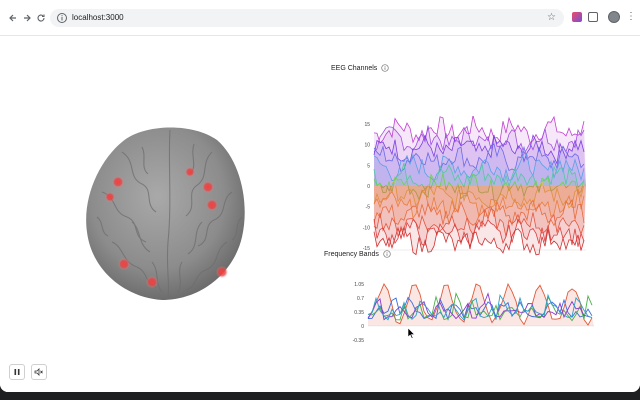 Image resolution: width=640 pixels, height=400 pixels. I want to click on pause-icon, so click(17, 372).